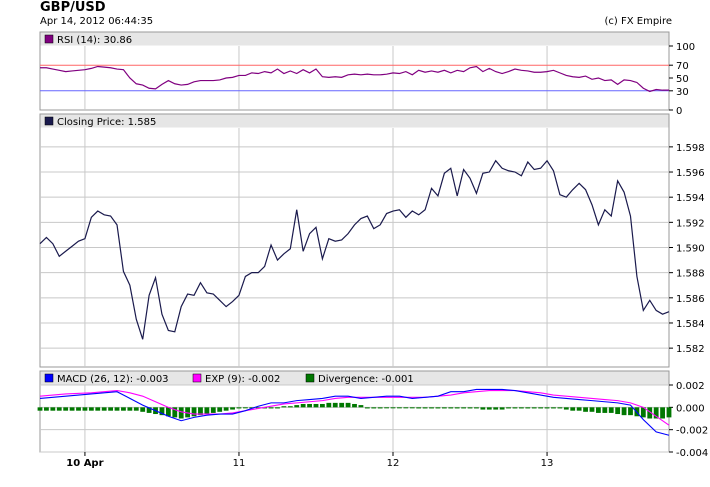 This screenshot has width=710, height=487. I want to click on price-legend-label: Closing Price: 1.585, so click(106, 122).